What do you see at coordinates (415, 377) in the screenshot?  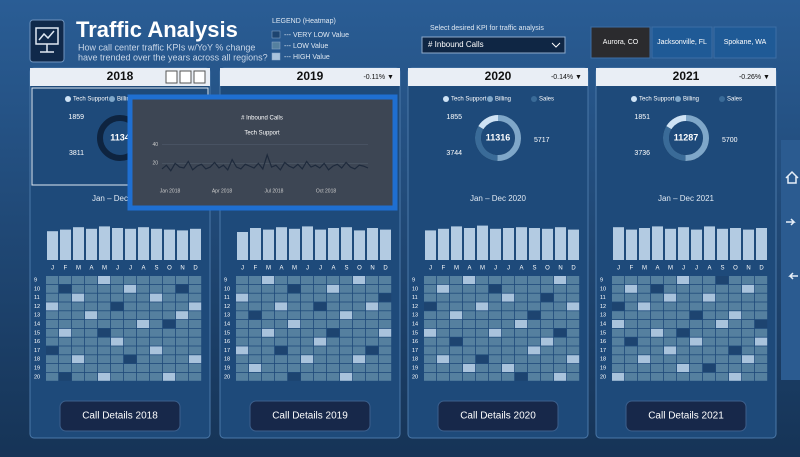 I see `hour-label: 20` at bounding box center [415, 377].